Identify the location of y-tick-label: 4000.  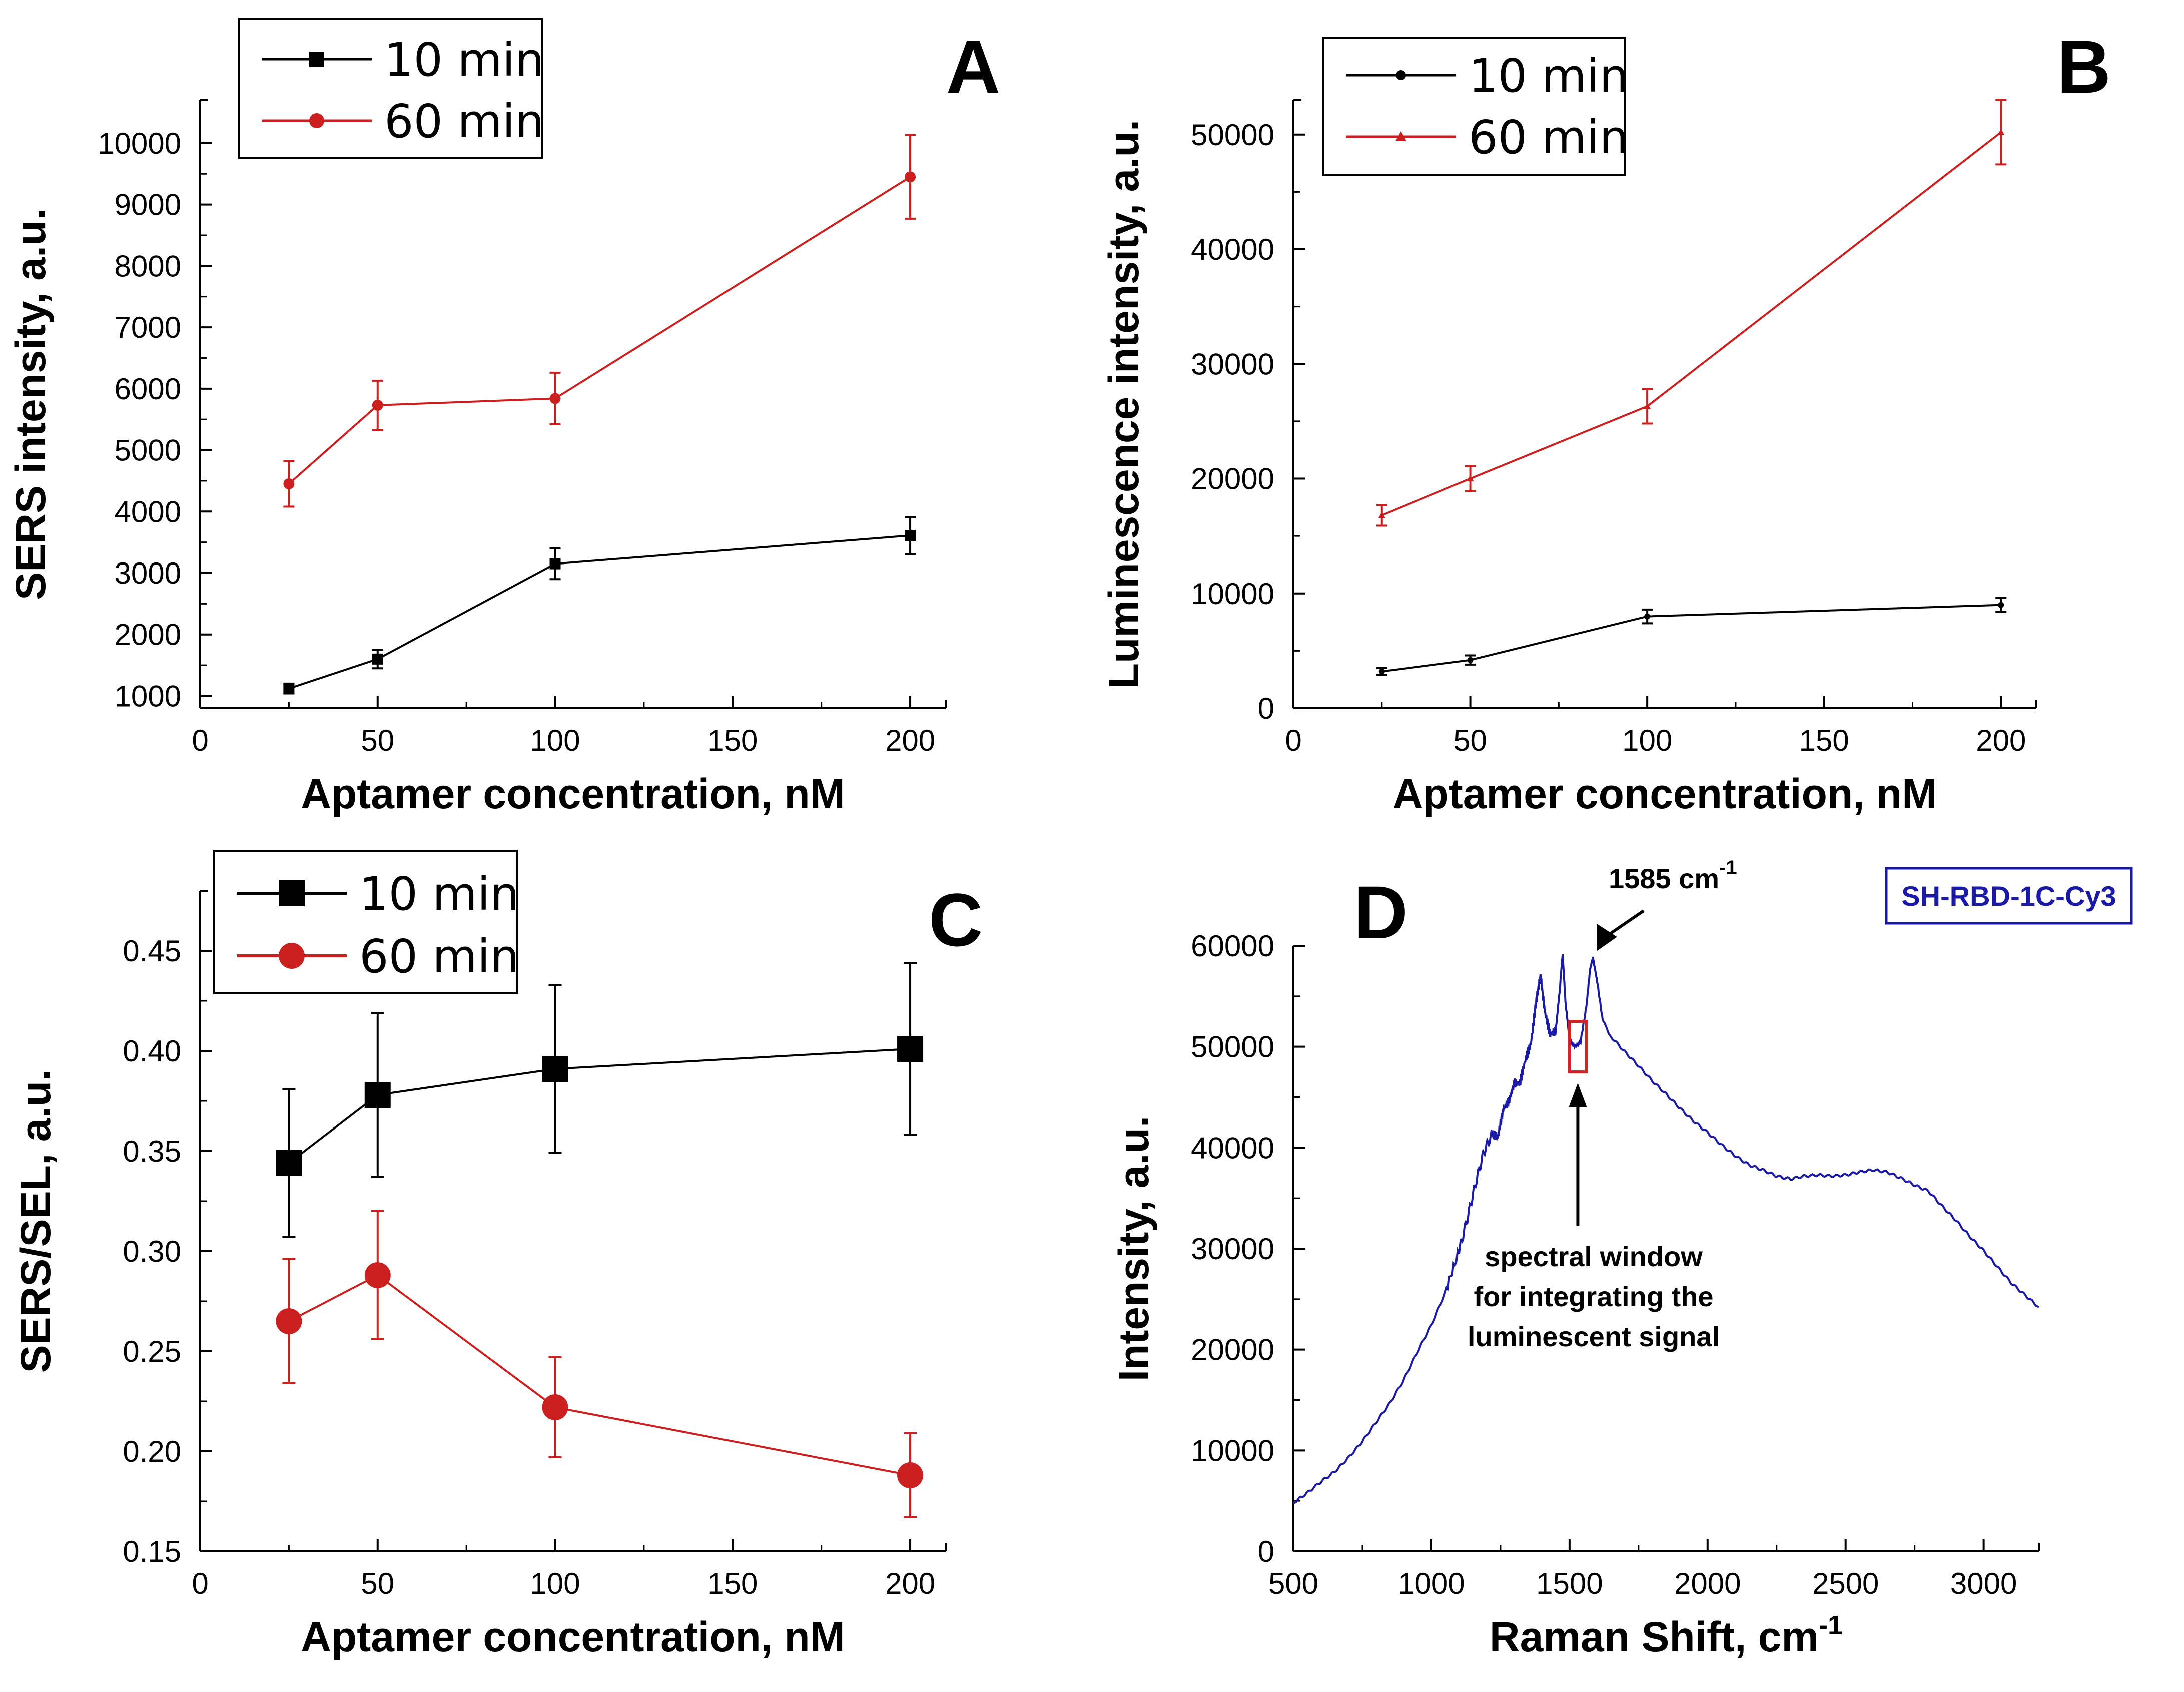
(148, 512).